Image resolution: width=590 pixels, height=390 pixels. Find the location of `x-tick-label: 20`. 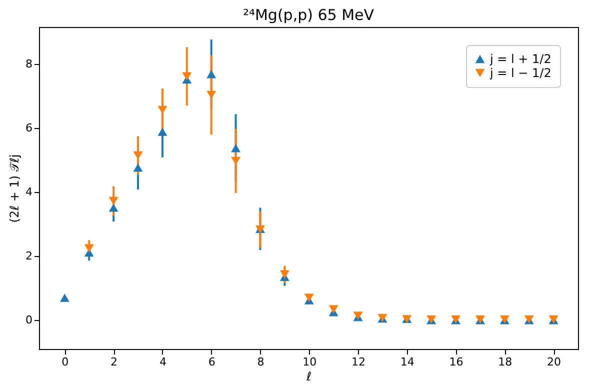

x-tick-label: 20 is located at coordinates (554, 362).